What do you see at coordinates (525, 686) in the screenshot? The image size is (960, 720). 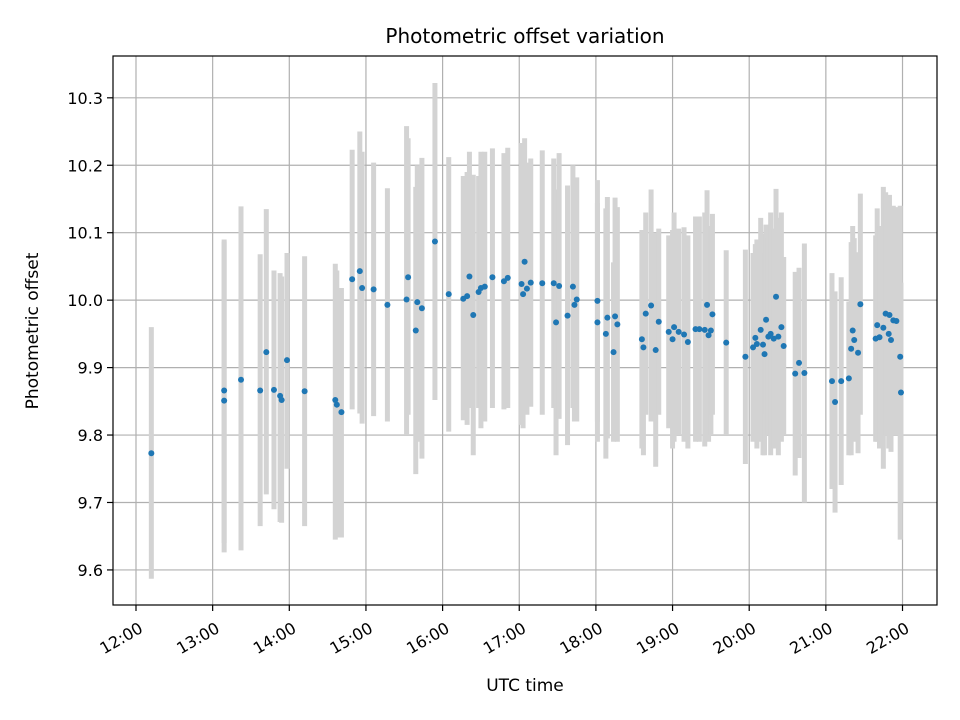 I see `x-axis-label: UTC time` at bounding box center [525, 686].